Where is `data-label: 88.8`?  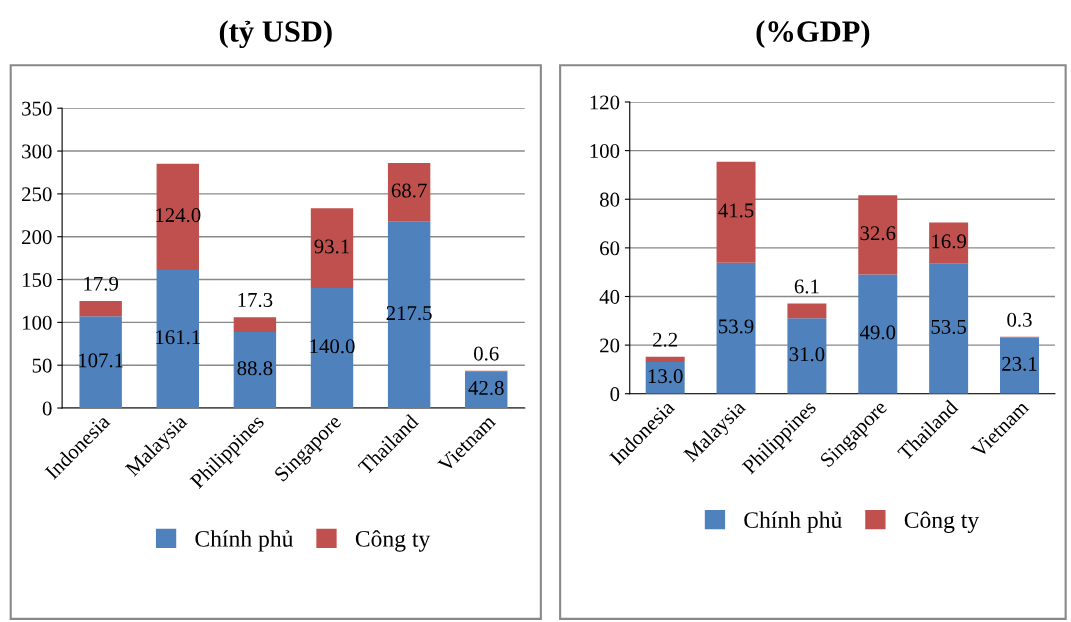 data-label: 88.8 is located at coordinates (255, 368).